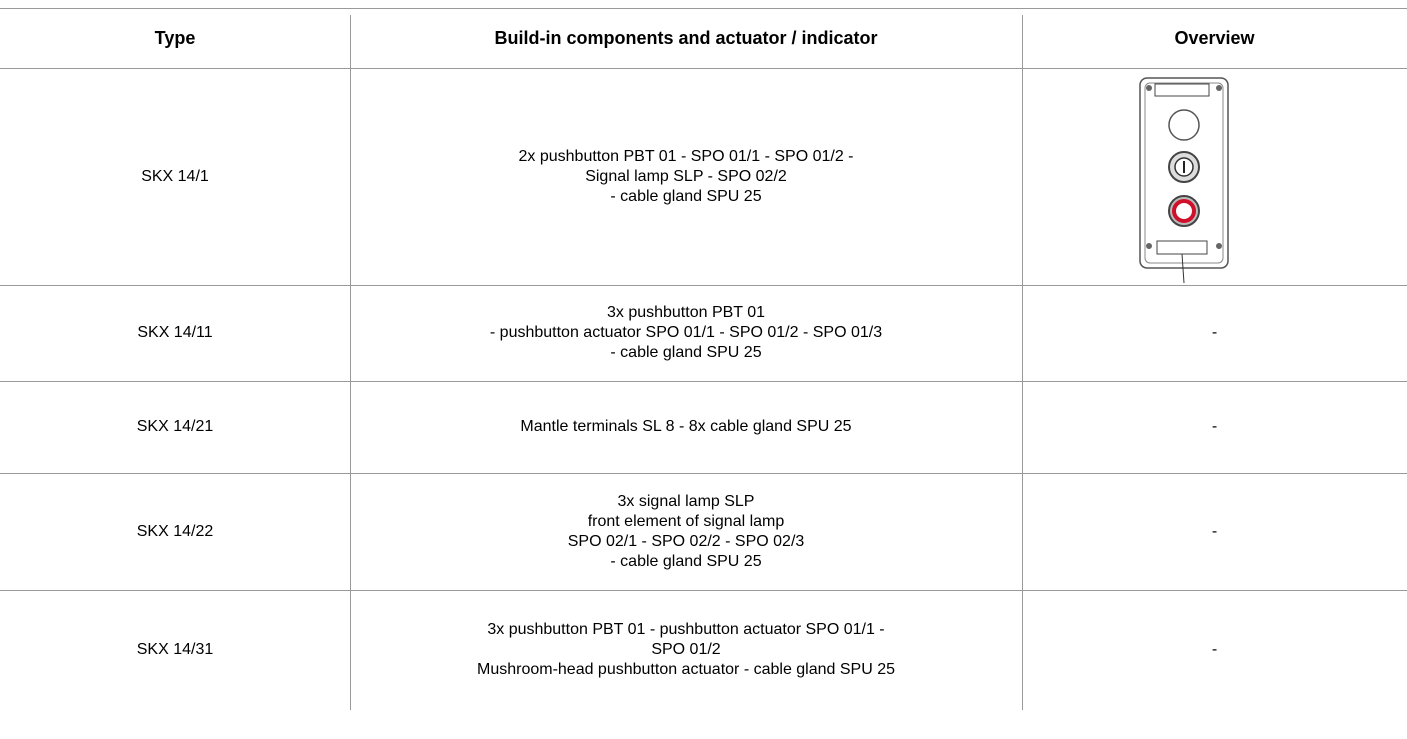  What do you see at coordinates (175, 38) in the screenshot?
I see `header-cell: Type` at bounding box center [175, 38].